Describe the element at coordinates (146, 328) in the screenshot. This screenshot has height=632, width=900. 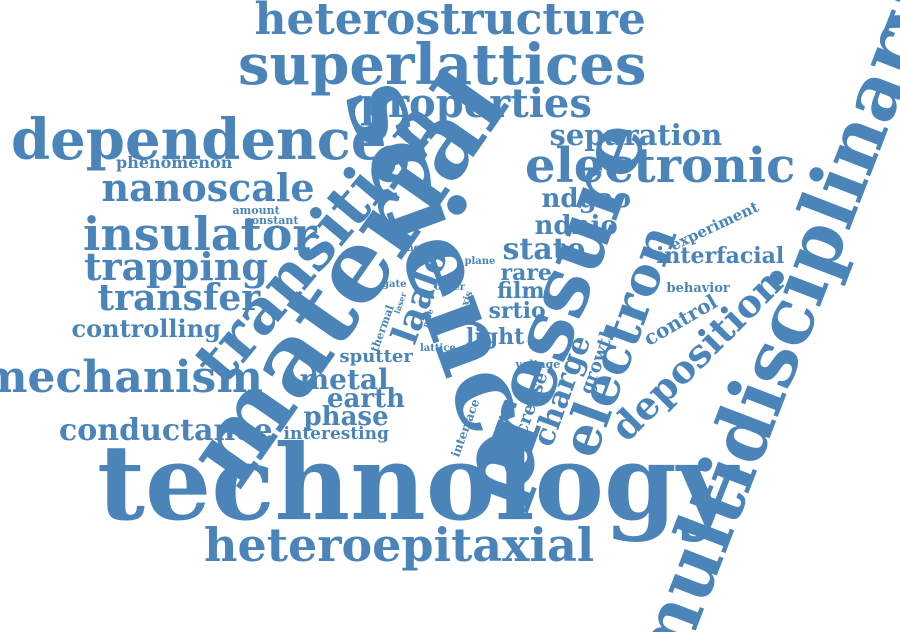
I see `word-controlling: controlling` at that location.